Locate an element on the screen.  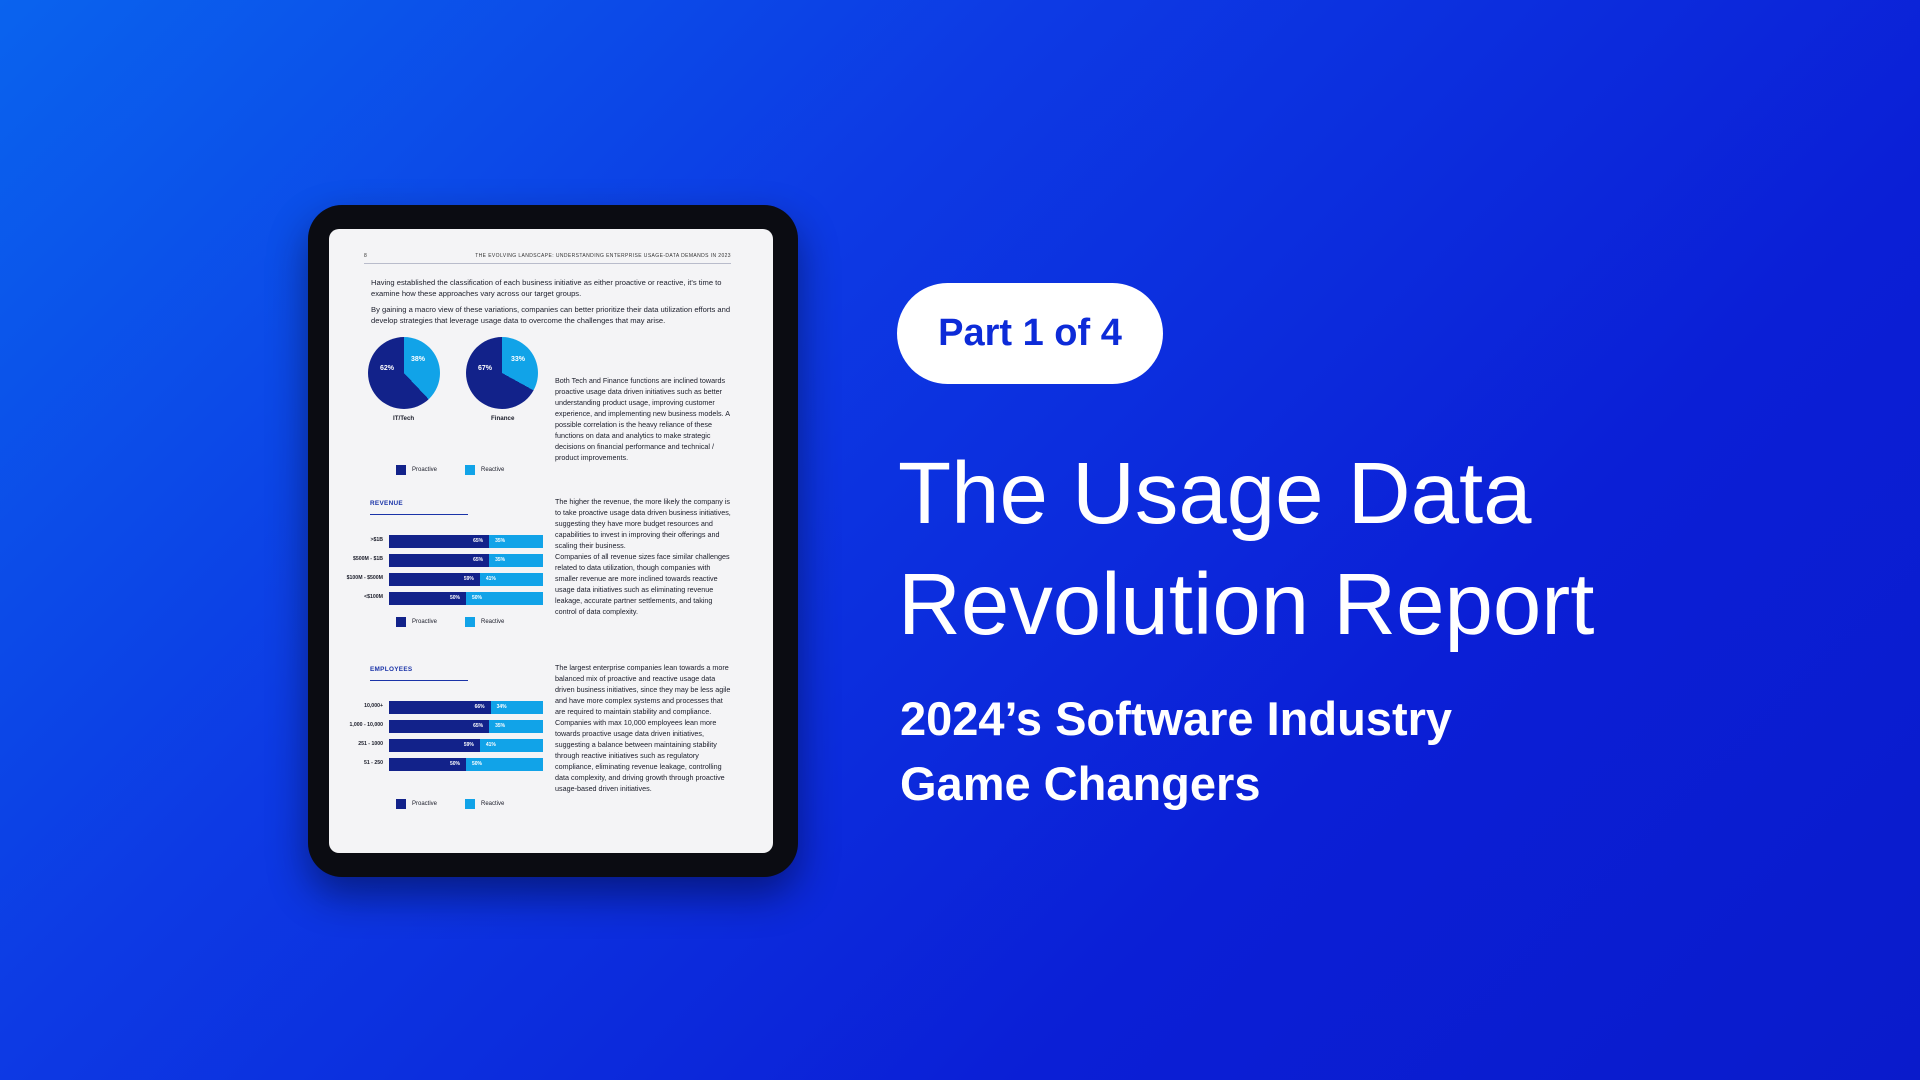
bar-row-label: $100M - $500M is located at coordinates (364, 578).